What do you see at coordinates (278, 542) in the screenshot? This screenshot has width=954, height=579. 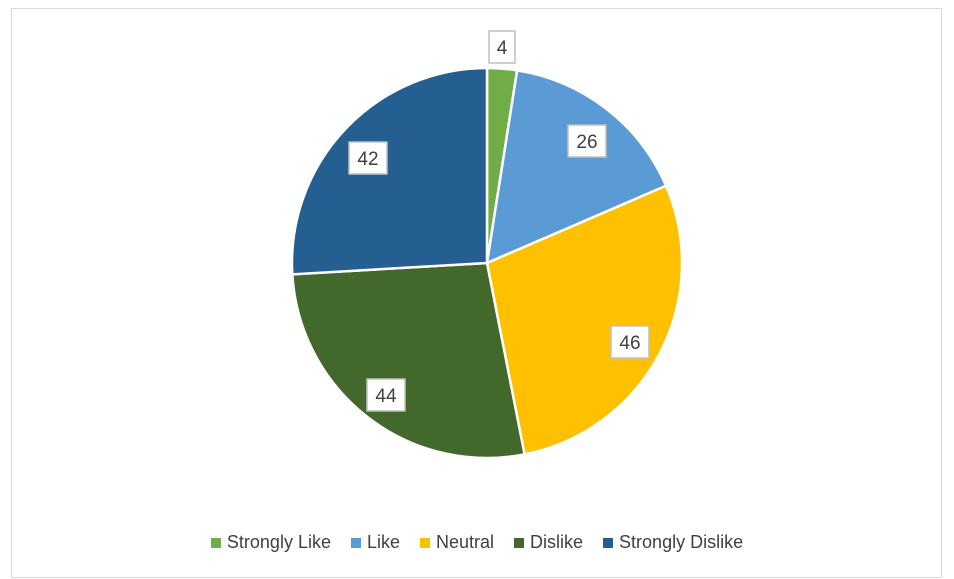 I see `legend-label: Strongly Like` at bounding box center [278, 542].